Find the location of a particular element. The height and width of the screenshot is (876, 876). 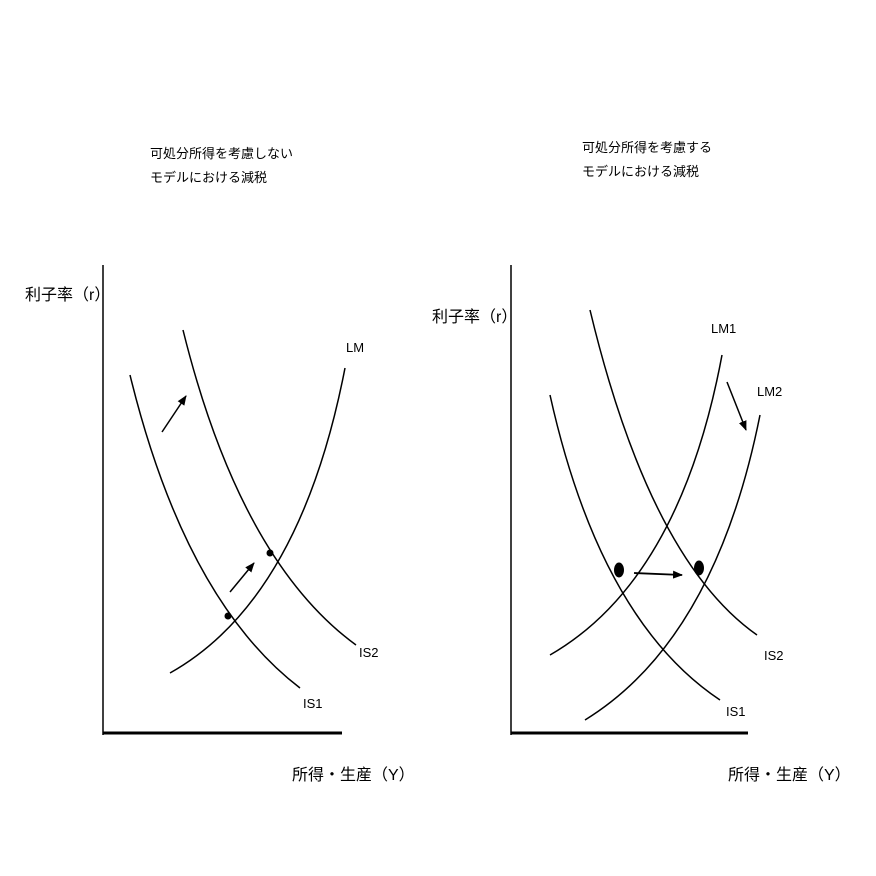

right-is2-curve is located at coordinates (673, 472).